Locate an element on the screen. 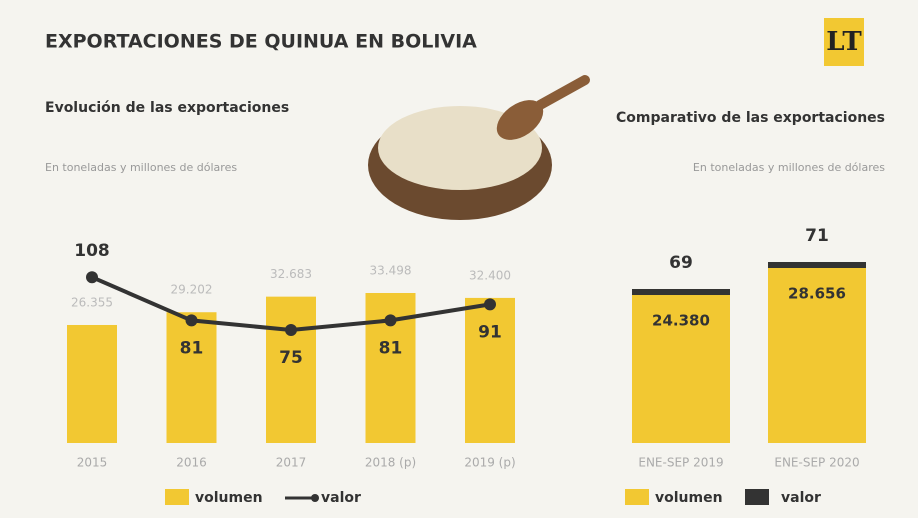  bar-value-label: 28.656 is located at coordinates (817, 294).